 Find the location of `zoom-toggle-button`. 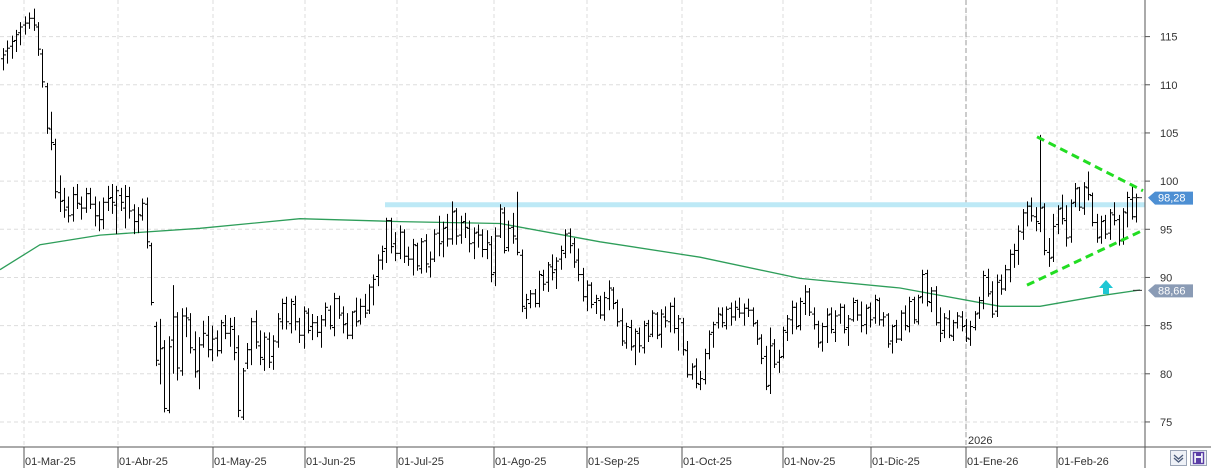

zoom-toggle-button is located at coordinates (1178, 458).